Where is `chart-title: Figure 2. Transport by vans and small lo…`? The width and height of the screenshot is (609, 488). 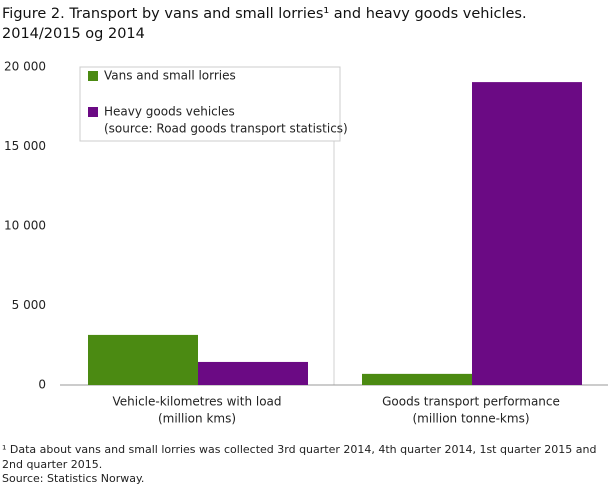 chart-title: Figure 2. Transport by vans and small lo… is located at coordinates (264, 14).